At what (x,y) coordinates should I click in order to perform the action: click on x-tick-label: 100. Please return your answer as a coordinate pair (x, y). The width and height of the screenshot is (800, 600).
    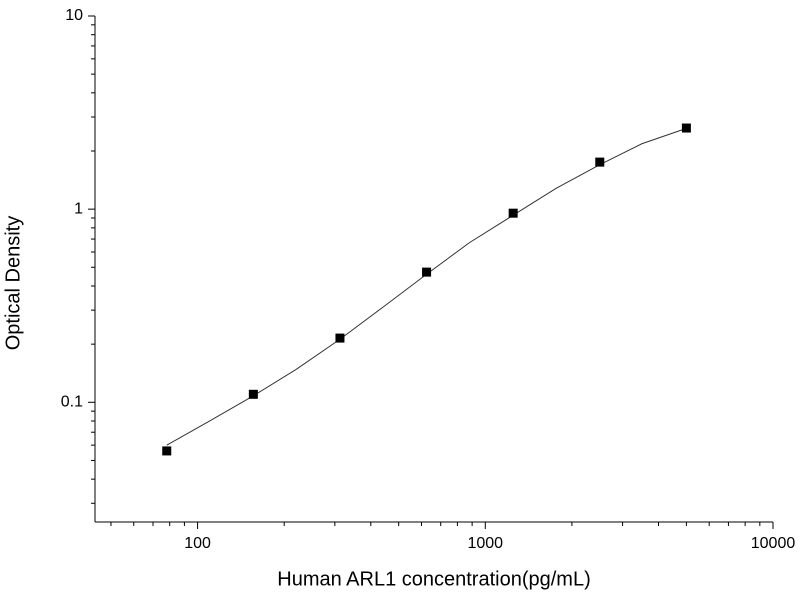
    Looking at the image, I should click on (197, 543).